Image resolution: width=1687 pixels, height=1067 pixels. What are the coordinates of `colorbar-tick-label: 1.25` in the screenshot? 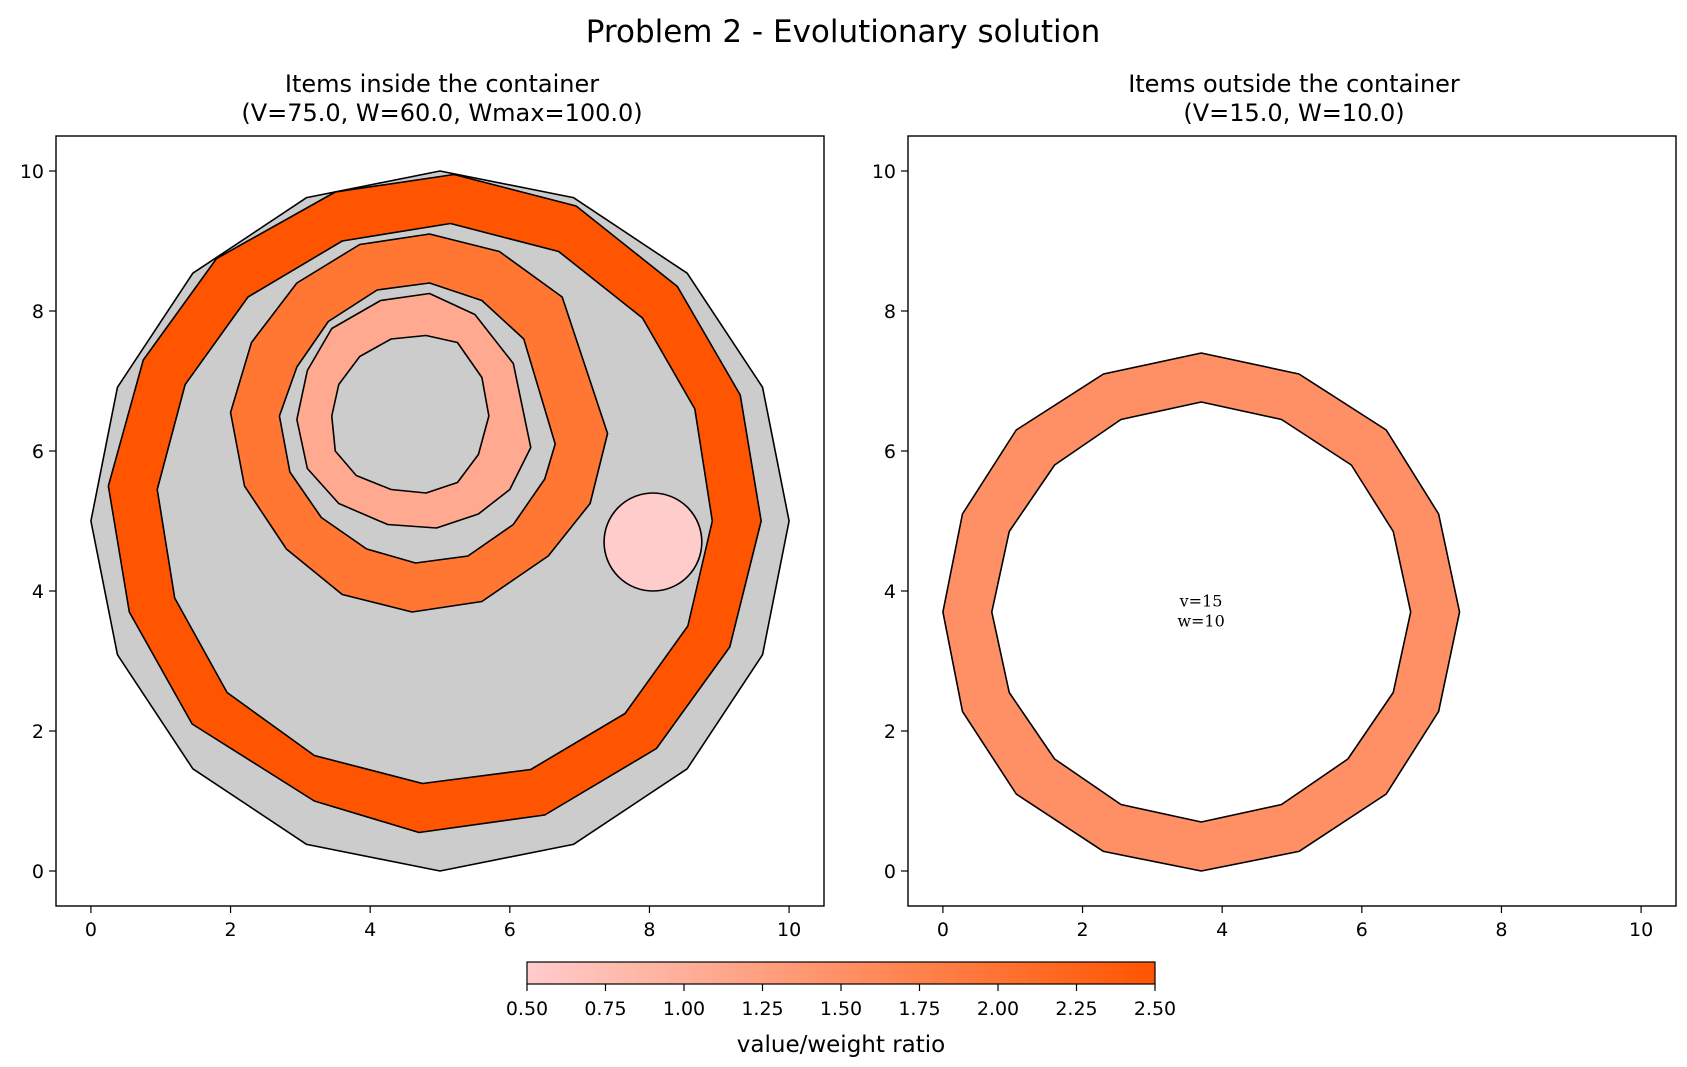 It's located at (762, 1009).